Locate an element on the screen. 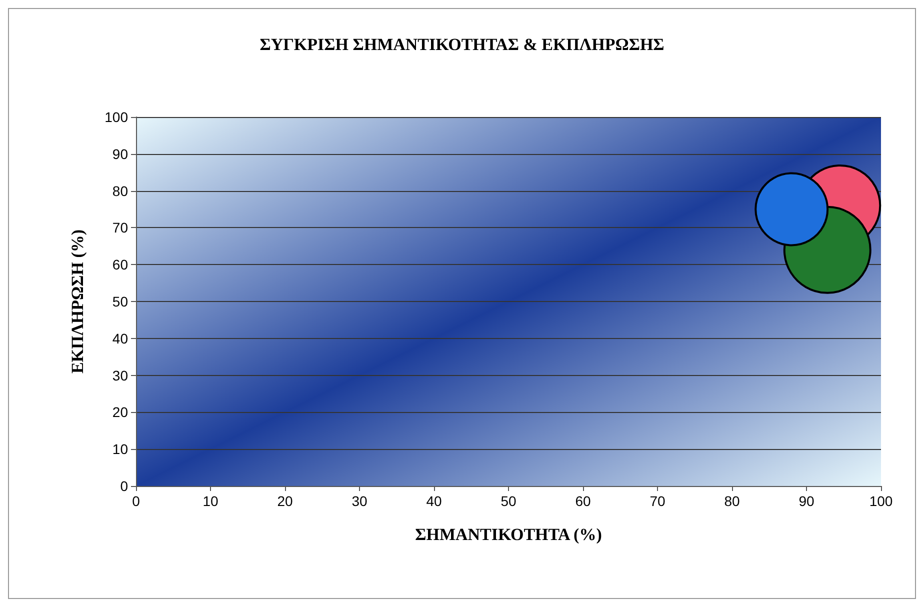  y-tick-label: 40 is located at coordinates (120, 338).